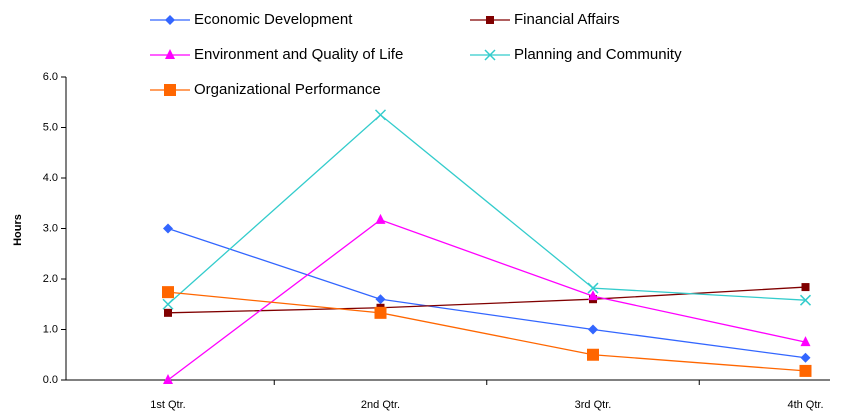  I want to click on y-tick-label: 3.0, so click(50, 228).